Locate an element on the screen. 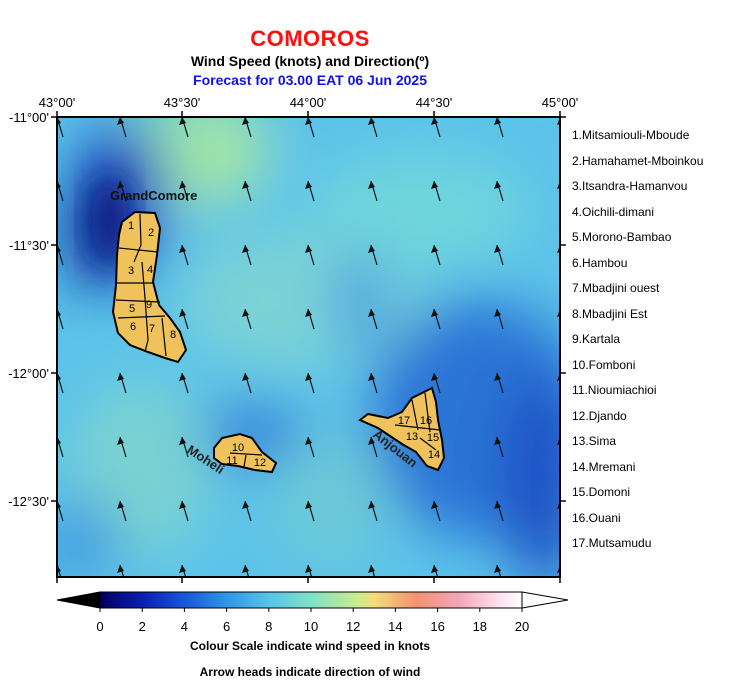  lat-label: -11°00' is located at coordinates (29, 117).